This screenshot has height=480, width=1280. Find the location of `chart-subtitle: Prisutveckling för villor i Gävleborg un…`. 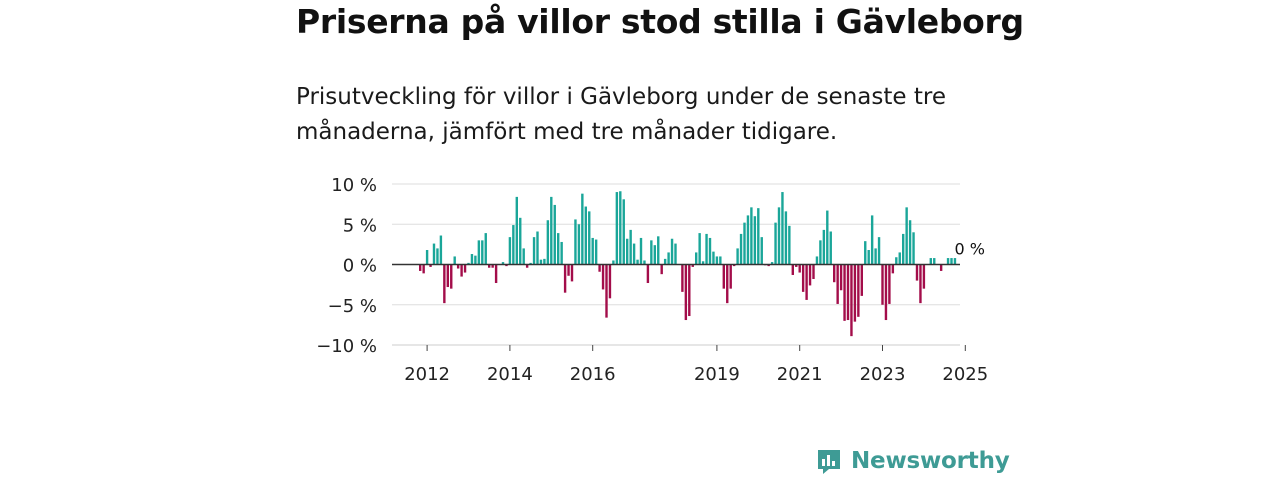

chart-subtitle: Prisutveckling för villor i Gävleborg un… is located at coordinates (621, 114).